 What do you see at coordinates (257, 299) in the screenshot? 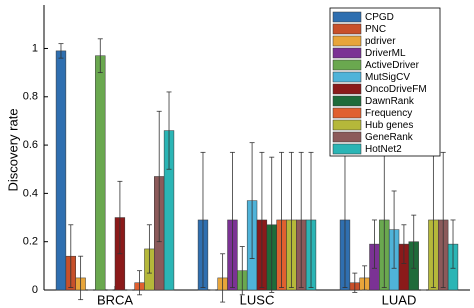
I see `x-tick-label: LUSC` at bounding box center [257, 299].